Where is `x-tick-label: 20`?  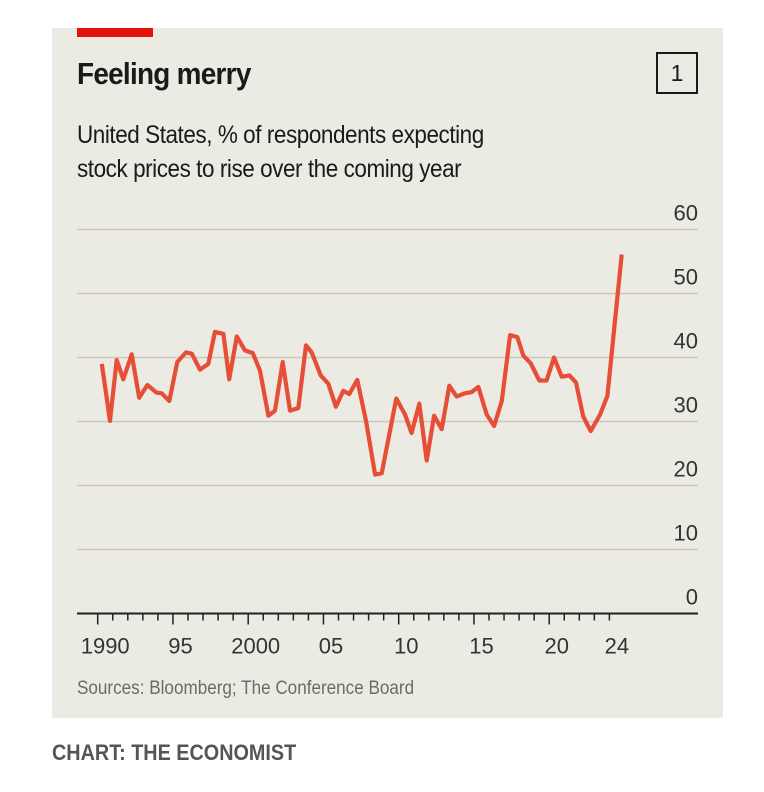 x-tick-label: 20 is located at coordinates (556, 646).